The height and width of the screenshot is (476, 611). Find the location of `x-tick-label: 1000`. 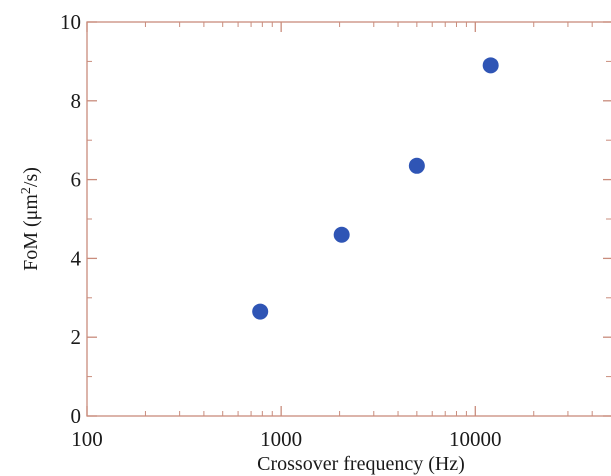

x-tick-label: 1000 is located at coordinates (281, 439).